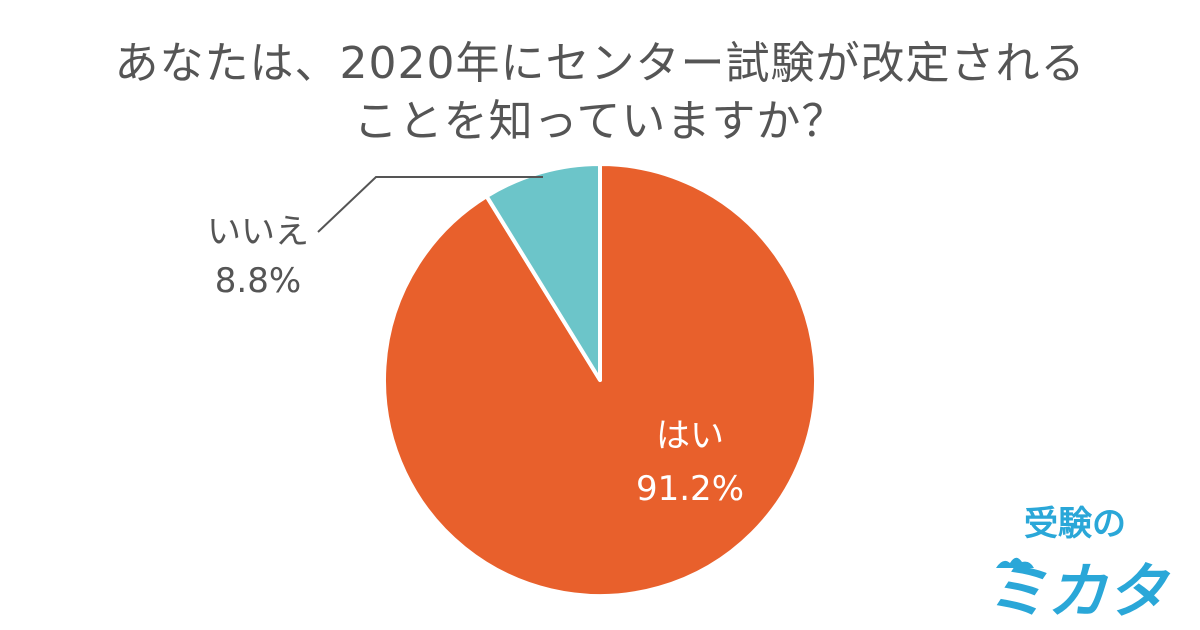 This screenshot has width=1200, height=630. Describe the element at coordinates (600, 63) in the screenshot. I see `chart-title-line-1: あなたは、2020年にセンター試験が改定される` at that location.